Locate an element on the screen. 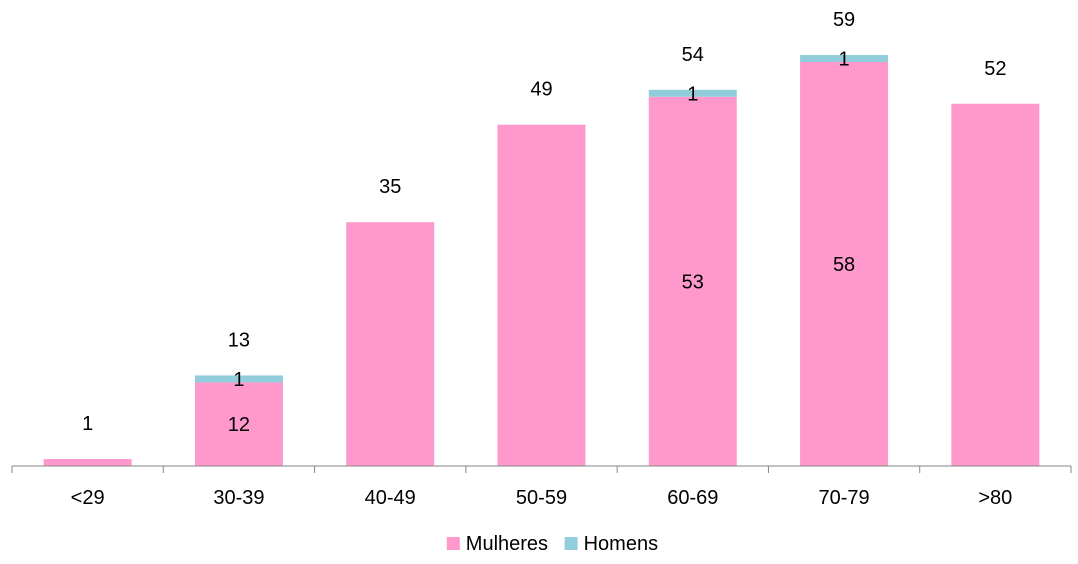 This screenshot has height=564, width=1078. total-label: 54 is located at coordinates (693, 55).